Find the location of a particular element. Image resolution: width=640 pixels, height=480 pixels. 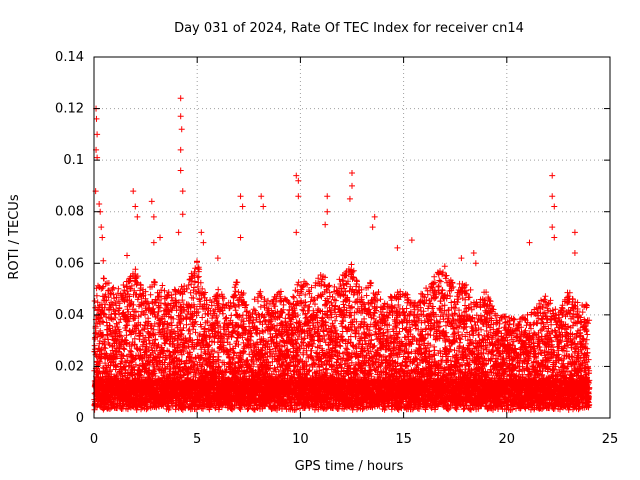

x-tick-label: 20 is located at coordinates (507, 439).